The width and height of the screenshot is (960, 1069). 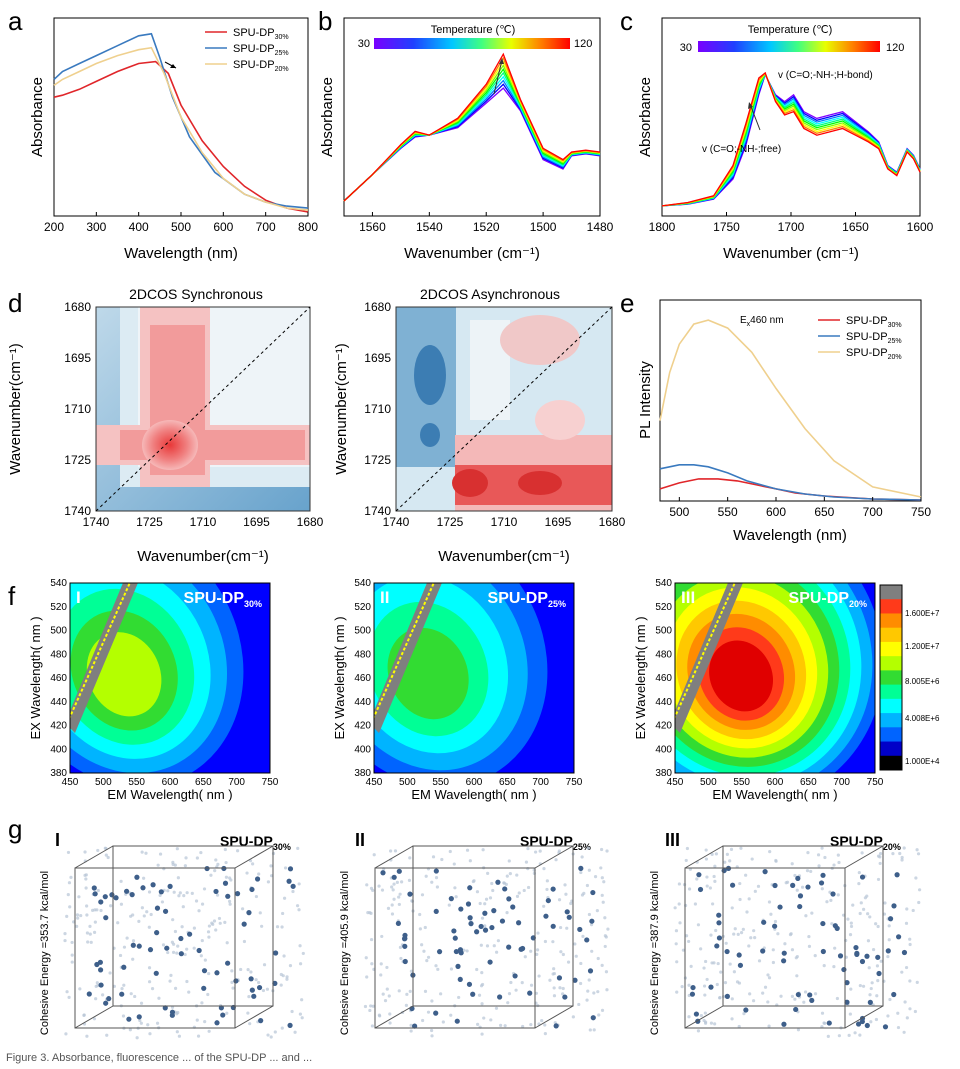 What do you see at coordinates (362, 702) in the screenshot?
I see `eem-y-tick-label: 440` at bounding box center [362, 702].